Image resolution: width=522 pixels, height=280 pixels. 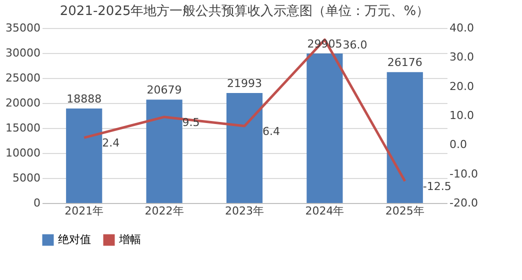 I want to click on y2-tick-label: 30.0, so click(x=462, y=57).